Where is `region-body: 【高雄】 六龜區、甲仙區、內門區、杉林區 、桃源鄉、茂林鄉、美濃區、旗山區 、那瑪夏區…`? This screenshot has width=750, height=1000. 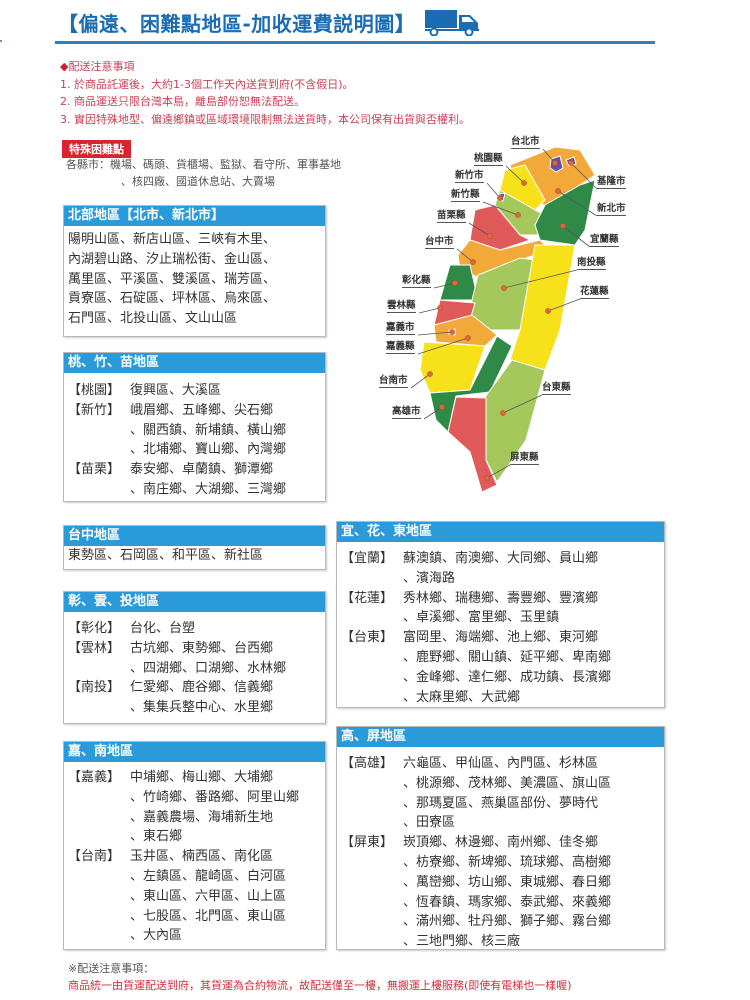
region-body: 【高雄】 六龜區、甲仙區、內門區、杉林區 、桃源鄉、茂林鄉、美濃區、旗山區 、那瑪夏區… is located at coordinates (500, 850).